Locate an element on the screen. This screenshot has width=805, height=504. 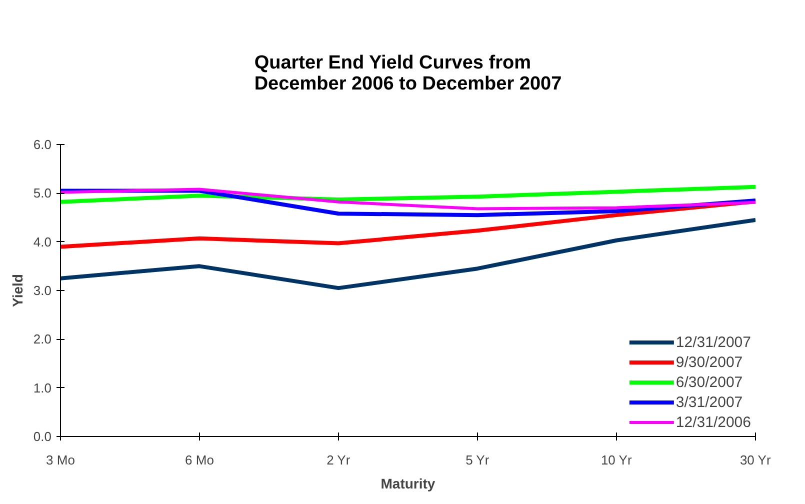
y-tick-label: 4.0 is located at coordinates (42, 242).